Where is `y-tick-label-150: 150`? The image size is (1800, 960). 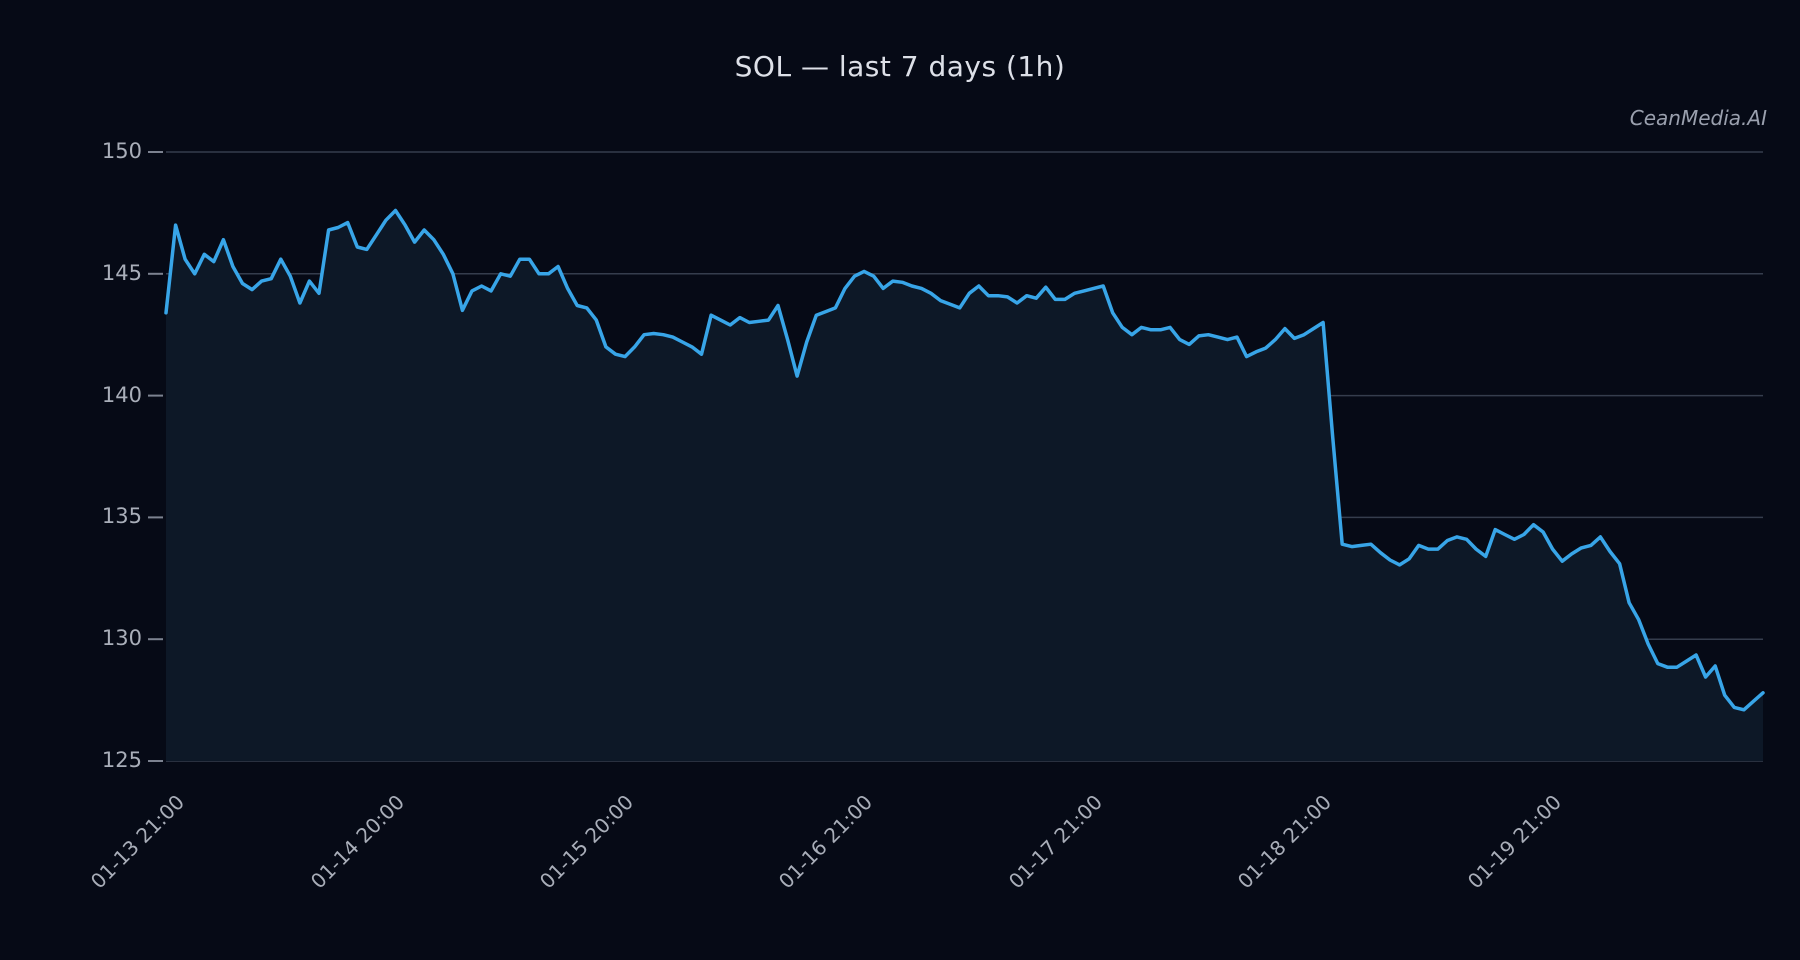
y-tick-label-150: 150 is located at coordinates (121, 151).